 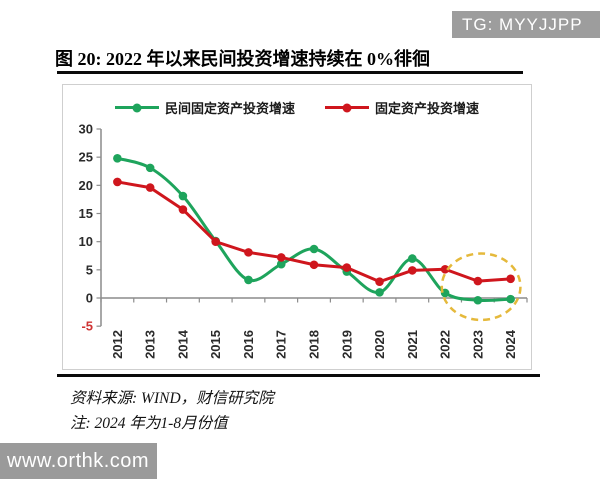 I want to click on x-tick-label: 2017, so click(x=281, y=344).